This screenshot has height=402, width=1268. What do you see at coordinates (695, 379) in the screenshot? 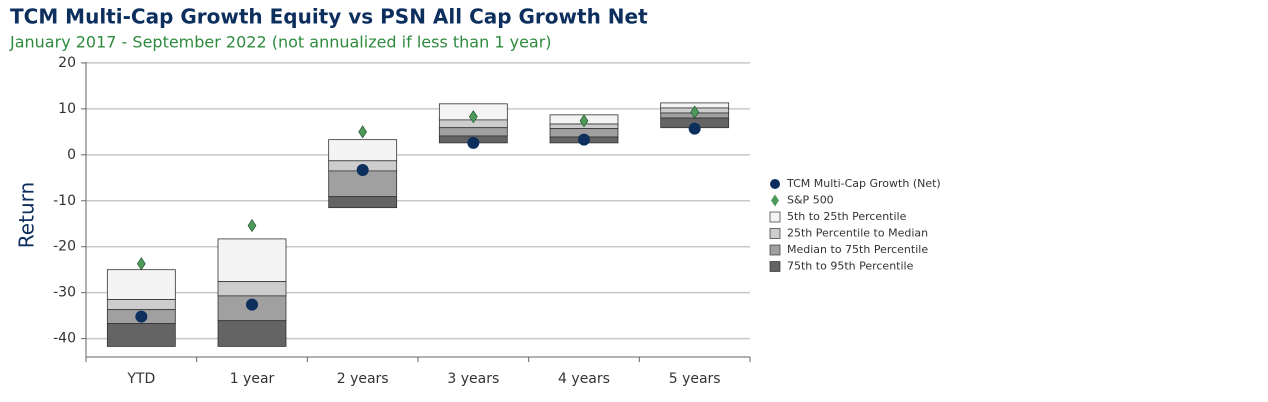
I see `x-tick-label: 5 years` at bounding box center [695, 379].